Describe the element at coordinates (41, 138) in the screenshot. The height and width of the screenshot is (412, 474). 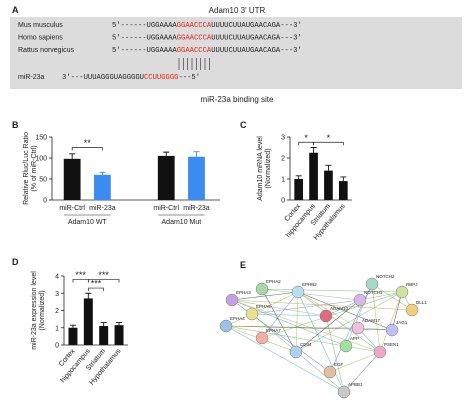
I see `y-tick-label: 150` at that location.